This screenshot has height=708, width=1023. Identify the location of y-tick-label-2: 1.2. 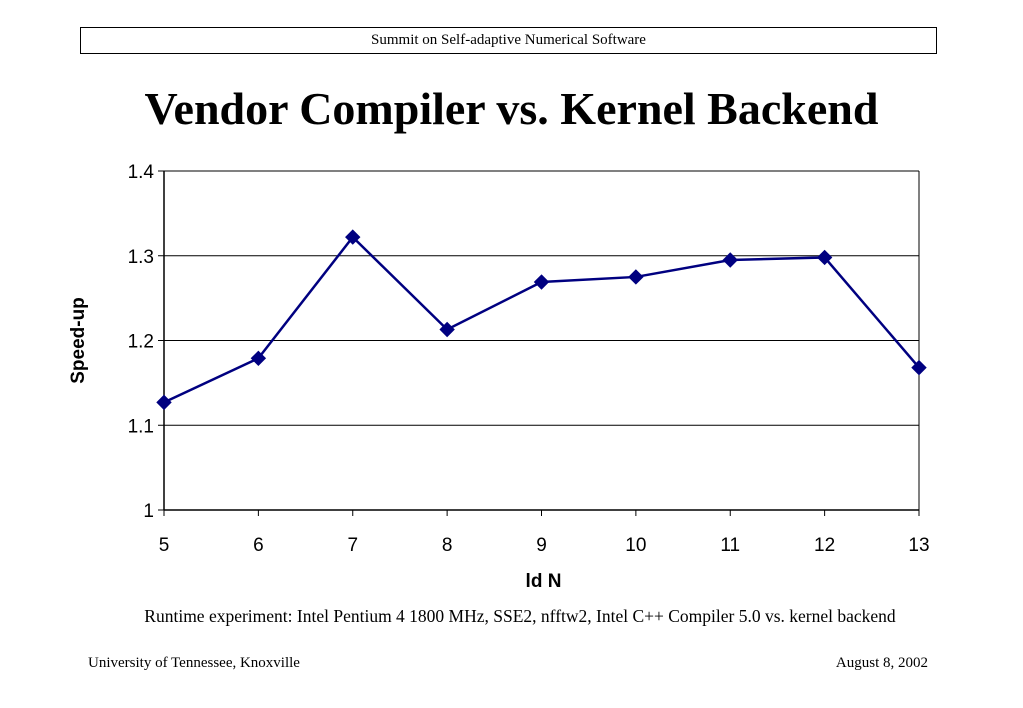
(141, 342).